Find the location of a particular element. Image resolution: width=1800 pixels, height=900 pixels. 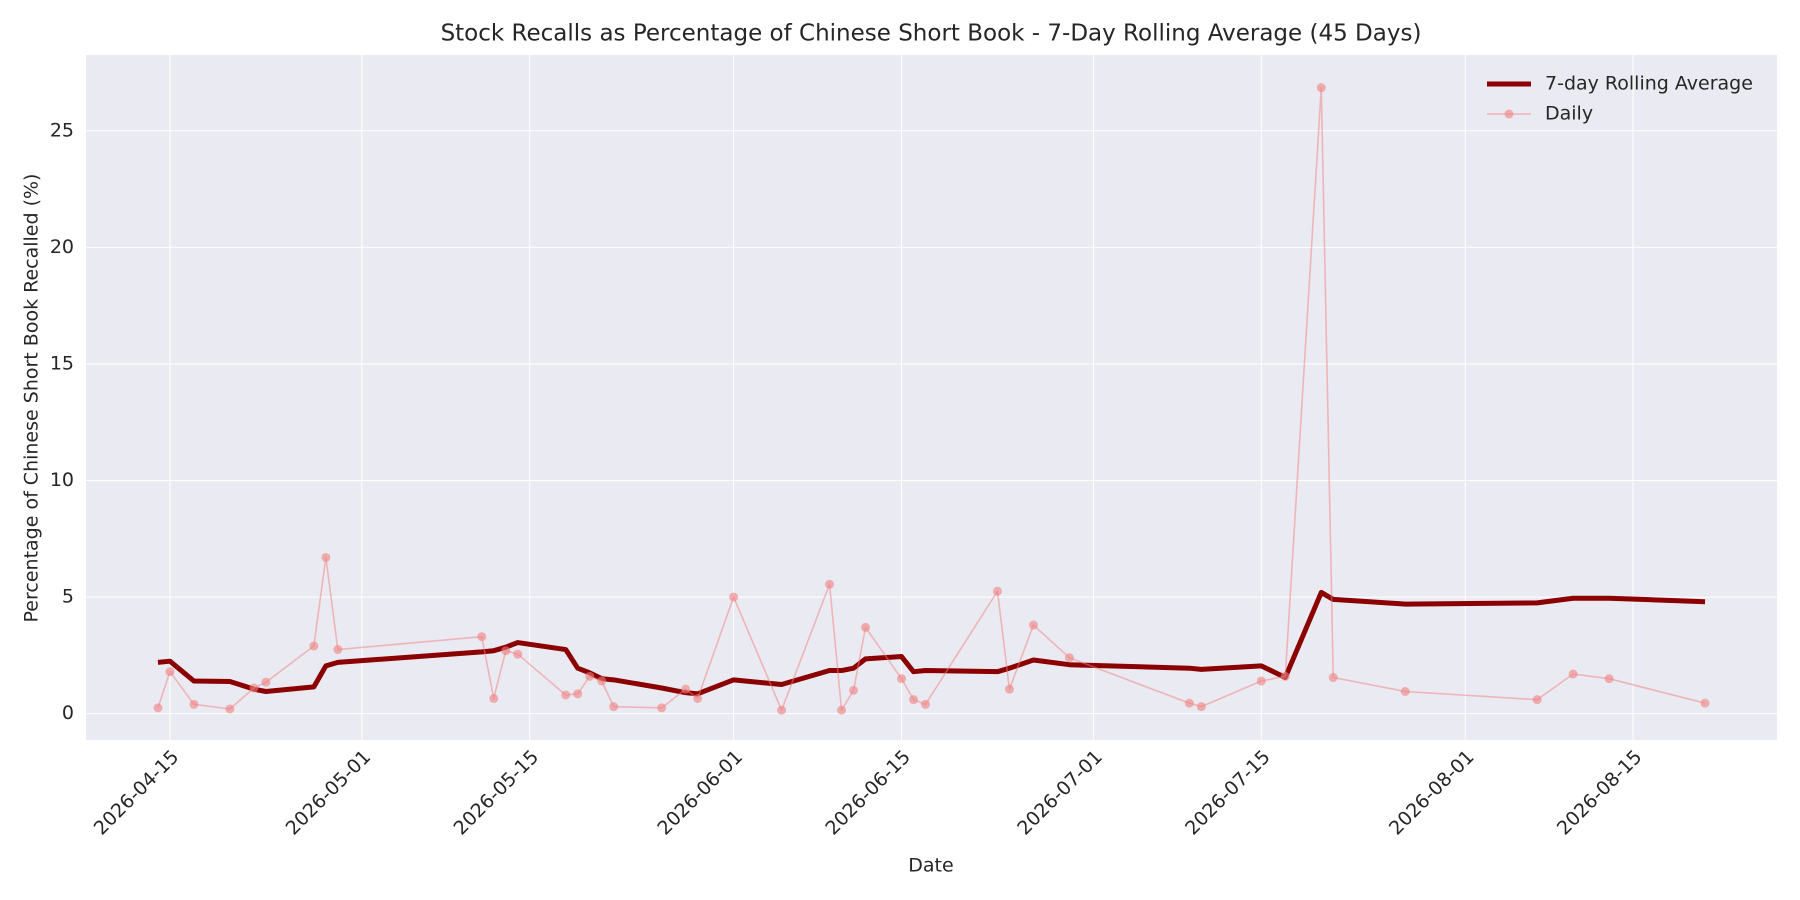

x-tick-label: 2026-05-15 is located at coordinates (497, 793).